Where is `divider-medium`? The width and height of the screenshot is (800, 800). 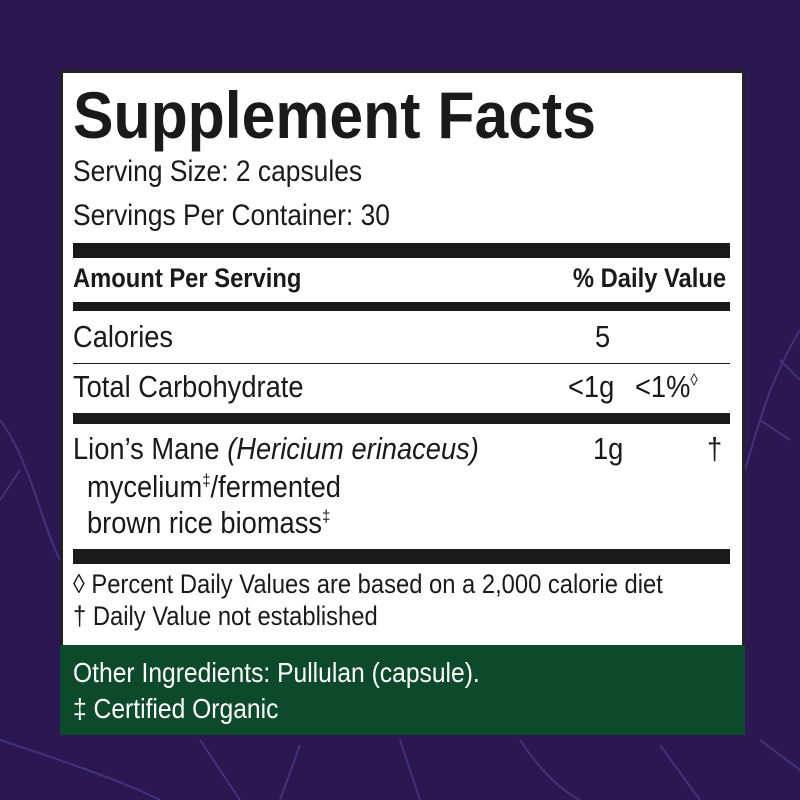 divider-medium is located at coordinates (401, 306).